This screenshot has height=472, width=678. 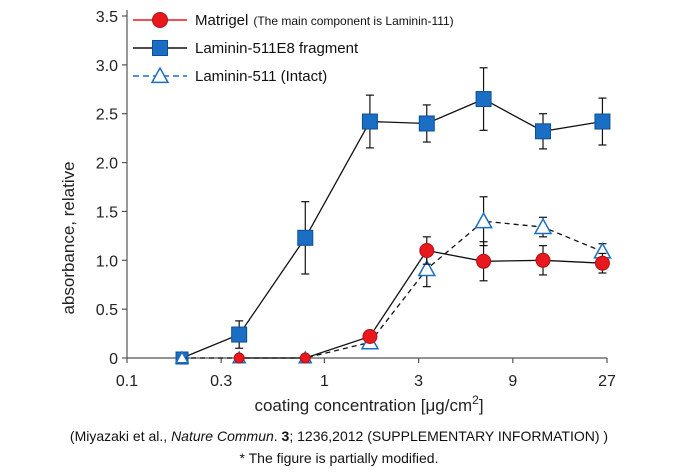 I want to click on y-tick-label: 0, so click(x=113, y=359).